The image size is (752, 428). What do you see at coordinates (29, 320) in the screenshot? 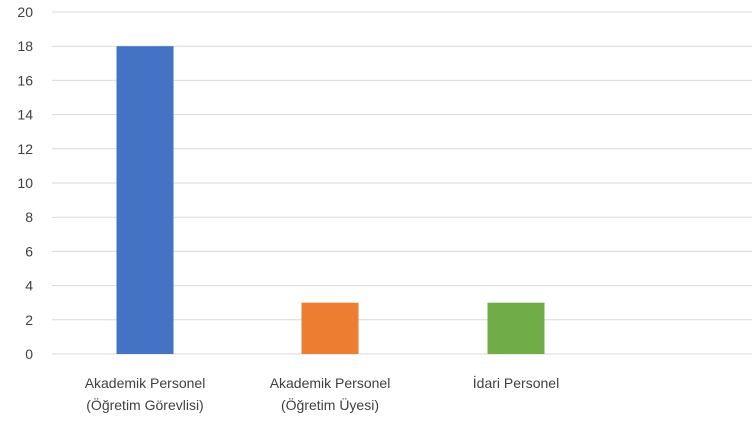
I see `y-tick-label: 2` at bounding box center [29, 320].